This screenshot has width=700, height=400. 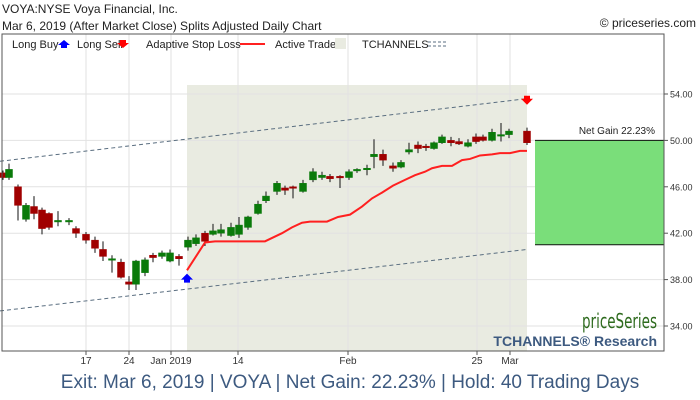 What do you see at coordinates (681, 280) in the screenshot?
I see `y-tick-label: 38.00` at bounding box center [681, 280].